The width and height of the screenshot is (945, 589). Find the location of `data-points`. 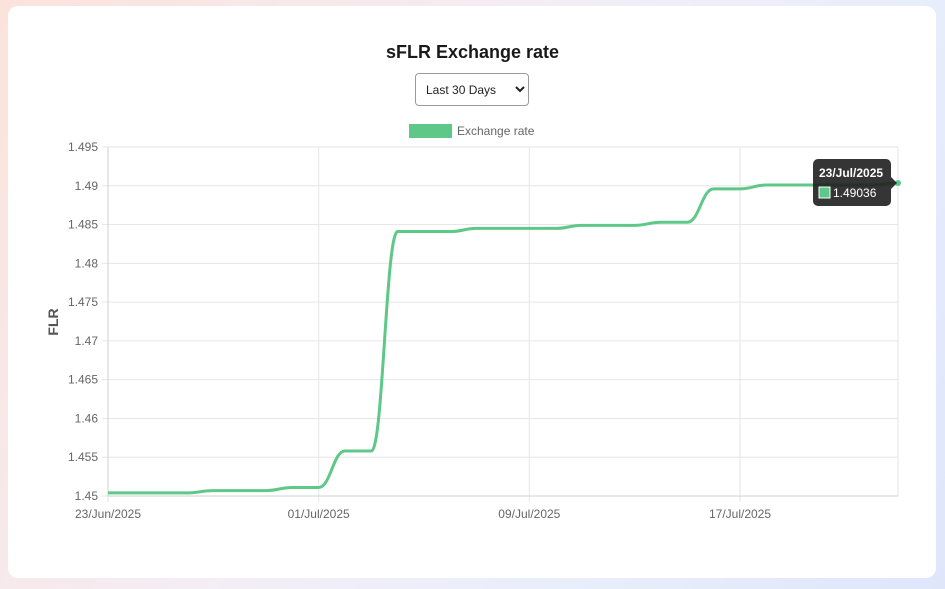

data-points is located at coordinates (898, 182).